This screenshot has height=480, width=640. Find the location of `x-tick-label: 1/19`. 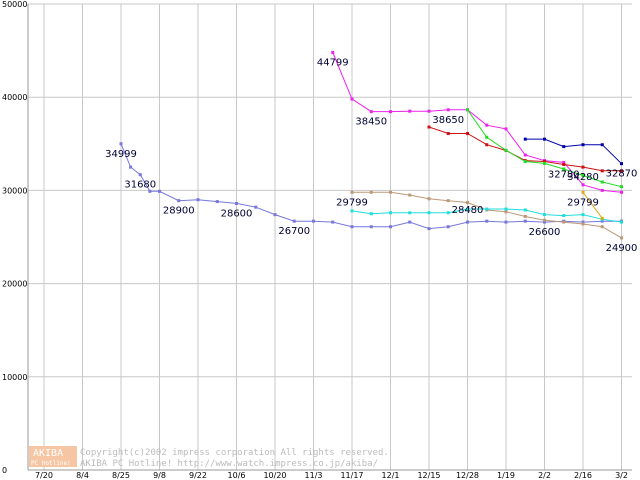

x-tick-label: 1/19 is located at coordinates (506, 475).